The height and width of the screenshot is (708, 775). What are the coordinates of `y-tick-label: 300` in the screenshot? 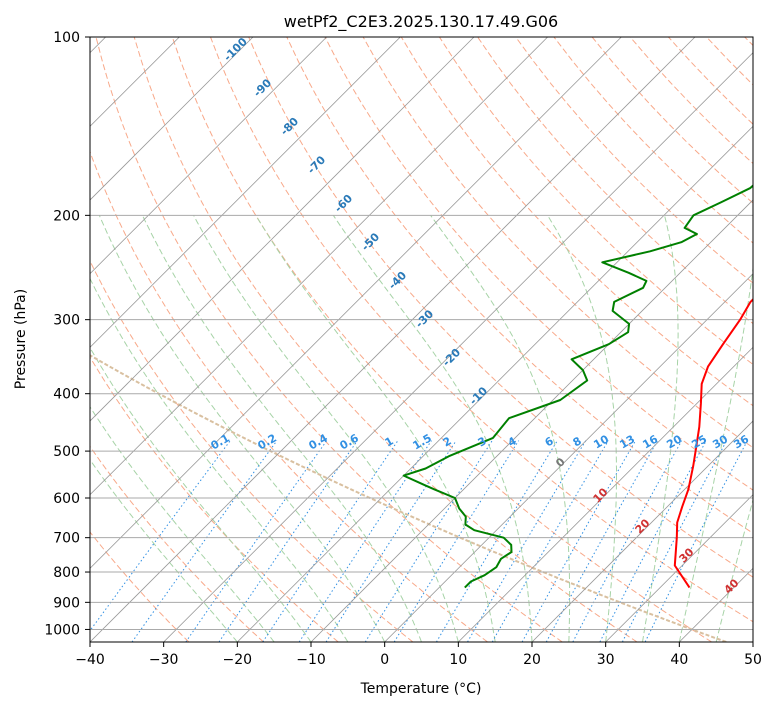 It's located at (66, 321).